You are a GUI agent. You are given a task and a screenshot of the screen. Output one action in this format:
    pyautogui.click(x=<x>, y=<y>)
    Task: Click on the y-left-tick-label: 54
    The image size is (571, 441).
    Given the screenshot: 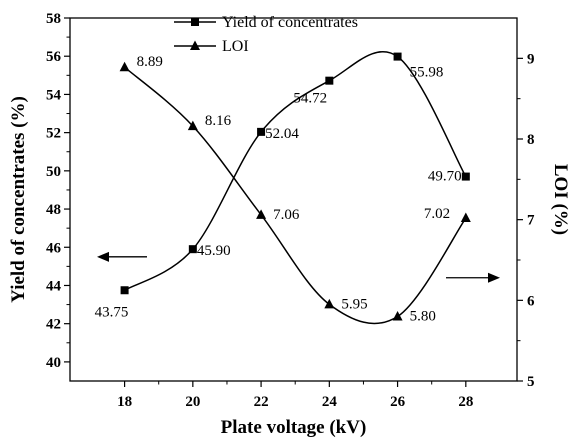 What is the action you would take?
    pyautogui.click(x=54, y=95)
    